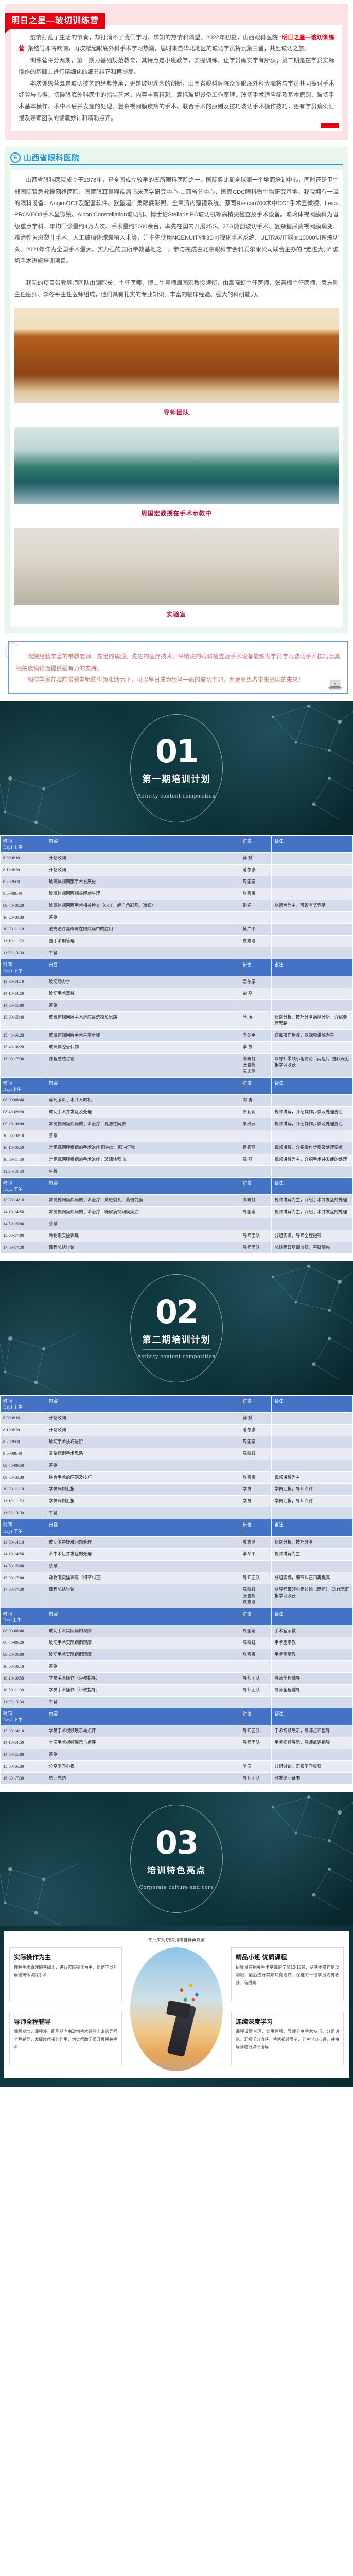  I want to click on cell-content: 常见视网膜疾病的手术治疗 眼内炎、眼内异物, so click(143, 1148).